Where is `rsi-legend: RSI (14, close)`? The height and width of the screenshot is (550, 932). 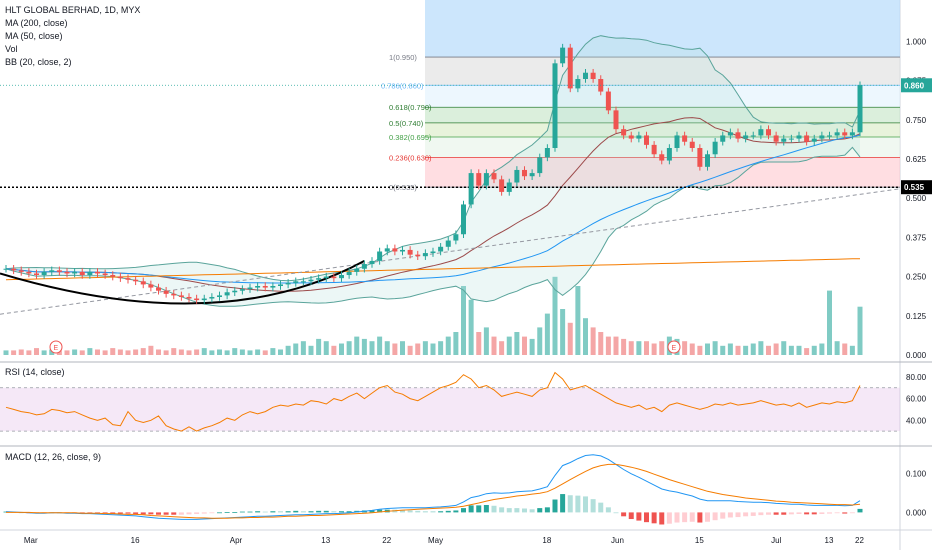 rsi-legend: RSI (14, close) is located at coordinates (35, 372).